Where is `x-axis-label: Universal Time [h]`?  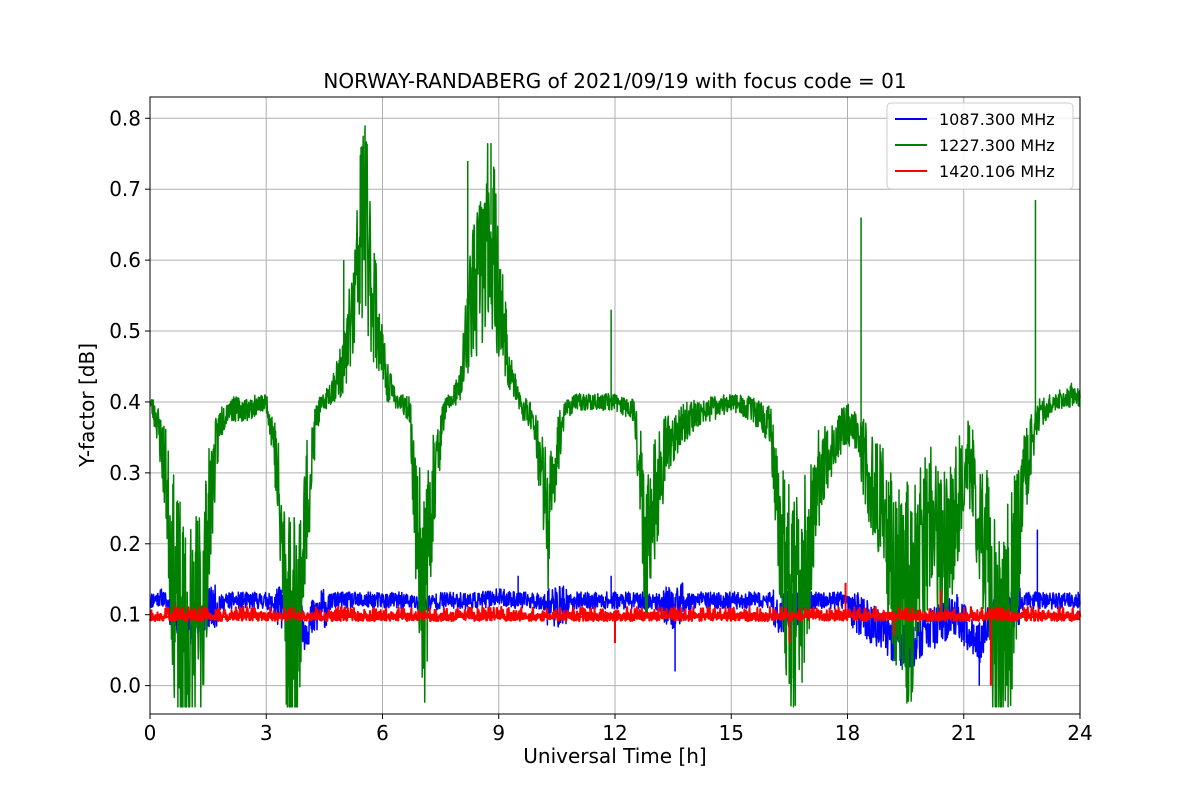 x-axis-label: Universal Time [h] is located at coordinates (614, 756).